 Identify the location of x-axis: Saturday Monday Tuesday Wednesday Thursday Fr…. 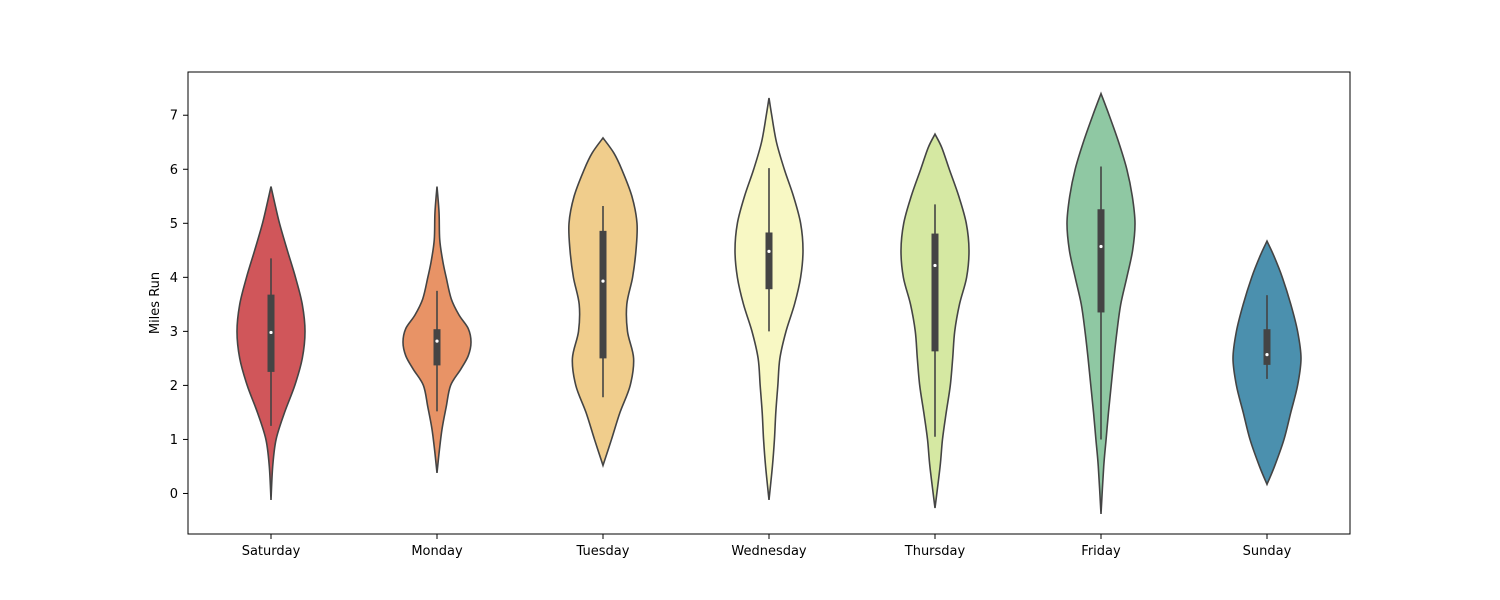
(767, 546).